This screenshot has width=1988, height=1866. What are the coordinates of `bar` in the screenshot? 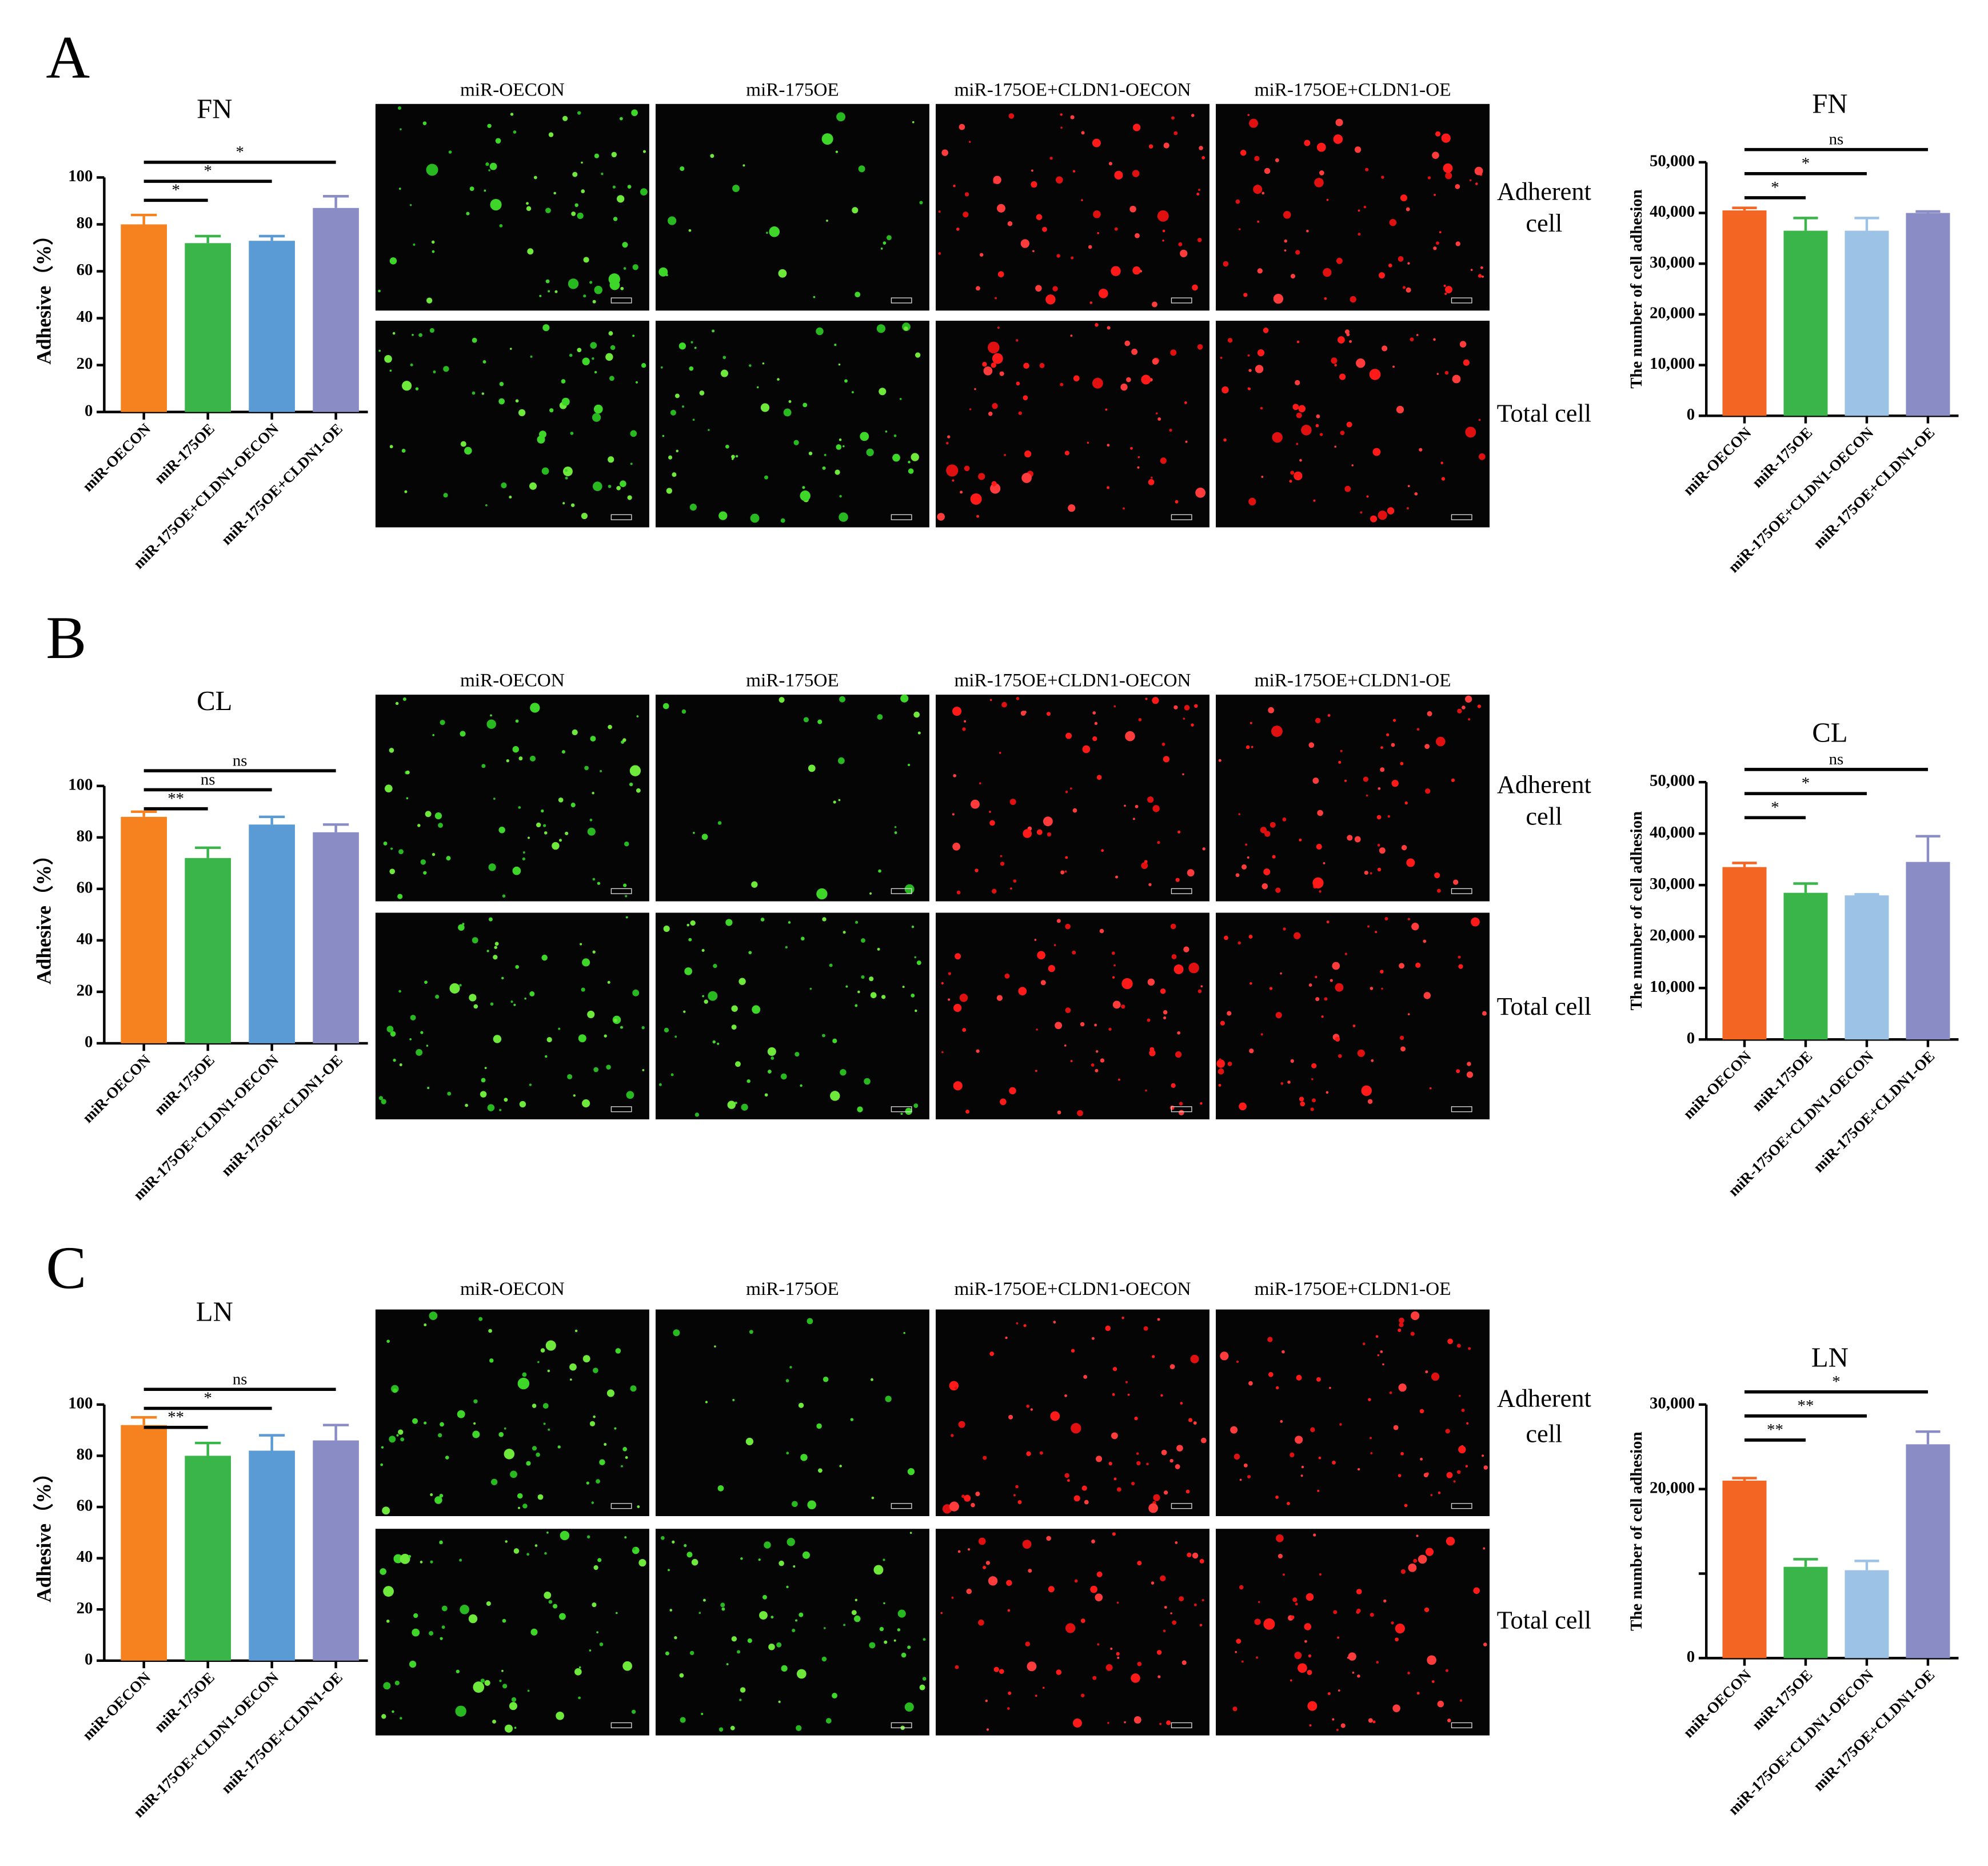 It's located at (1806, 323).